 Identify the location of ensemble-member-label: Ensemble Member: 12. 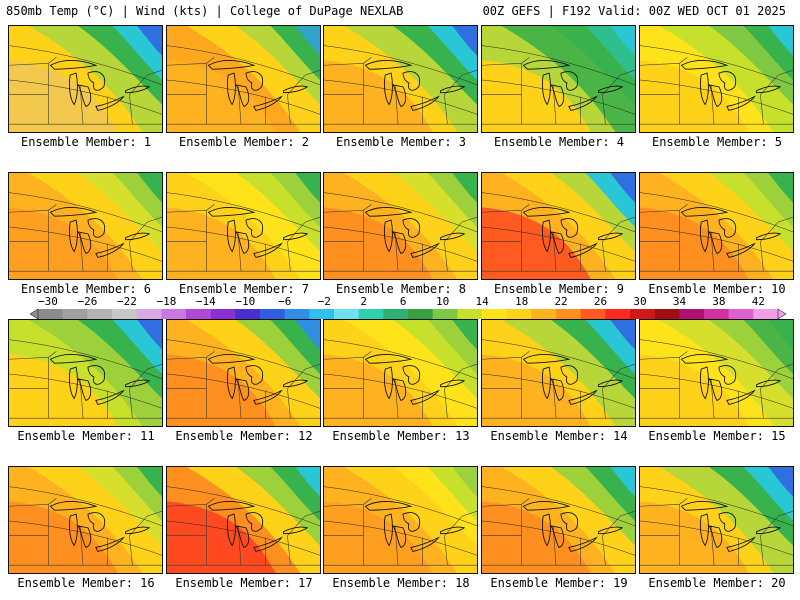
(244, 436).